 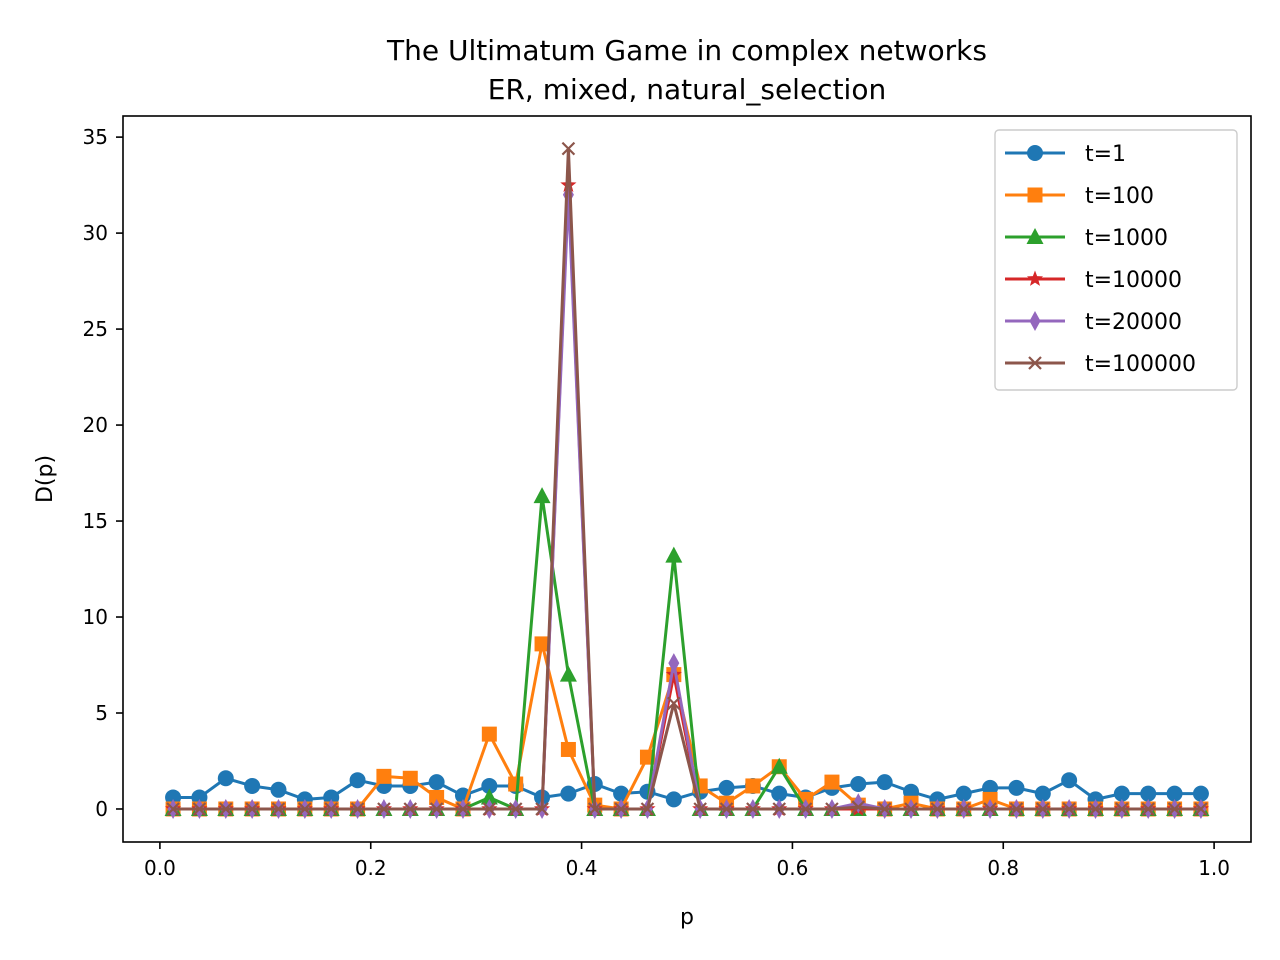 I want to click on data-point-t=100-22, so click(x=753, y=786).